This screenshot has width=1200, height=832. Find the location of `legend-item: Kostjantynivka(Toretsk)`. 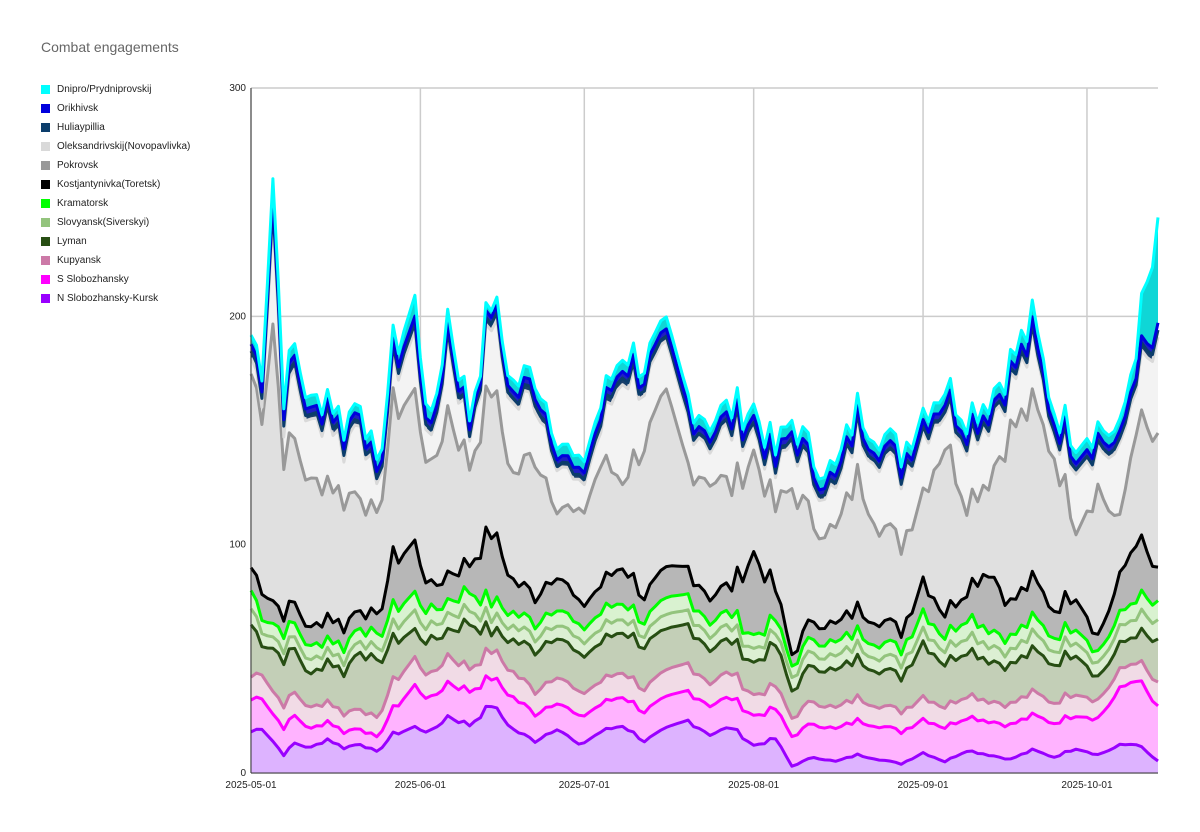

legend-item: Kostjantynivka(Toretsk) is located at coordinates (115, 184).